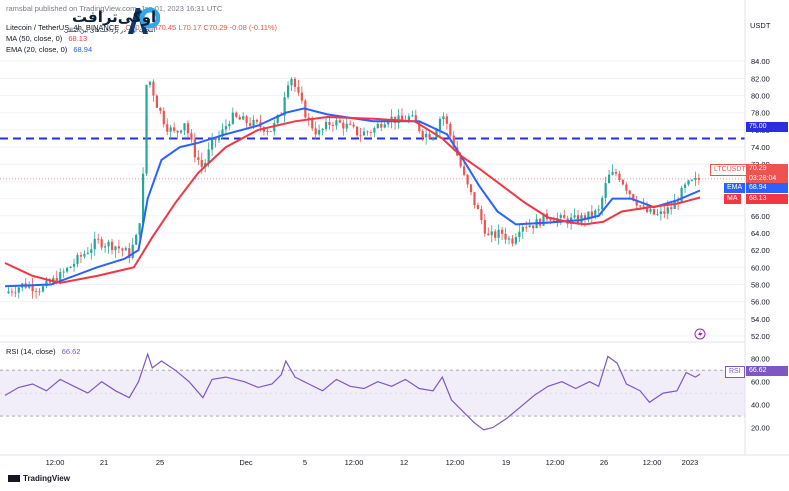 This screenshot has height=491, width=789. I want to click on low-value: L70.17, so click(190, 27).